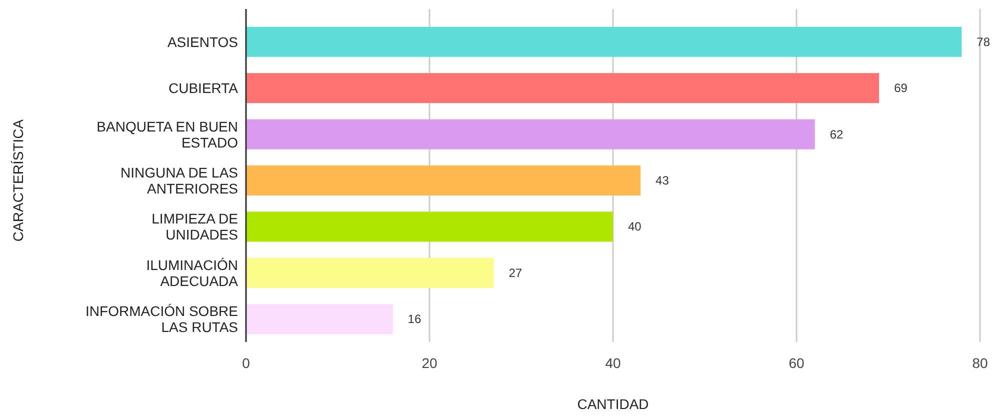  I want to click on y-tick-label: BANQUETA EN BUEN ESTADO, so click(167, 134).